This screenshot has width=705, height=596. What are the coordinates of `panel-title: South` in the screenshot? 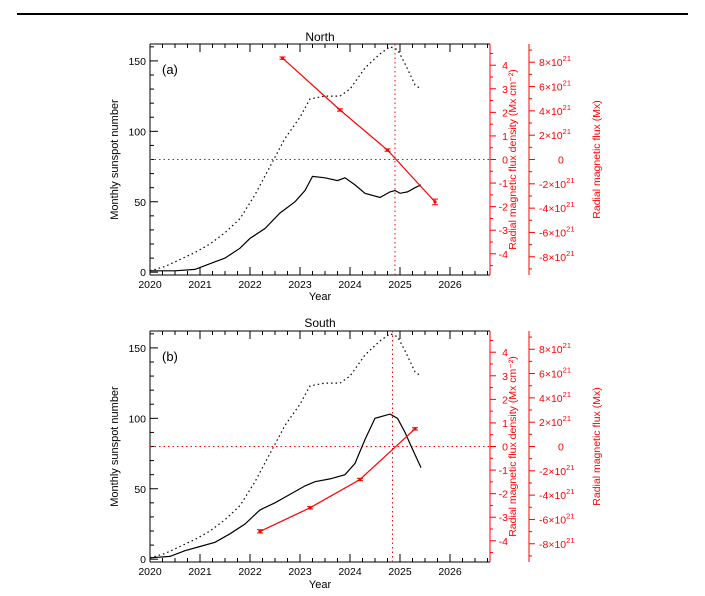 It's located at (319, 323).